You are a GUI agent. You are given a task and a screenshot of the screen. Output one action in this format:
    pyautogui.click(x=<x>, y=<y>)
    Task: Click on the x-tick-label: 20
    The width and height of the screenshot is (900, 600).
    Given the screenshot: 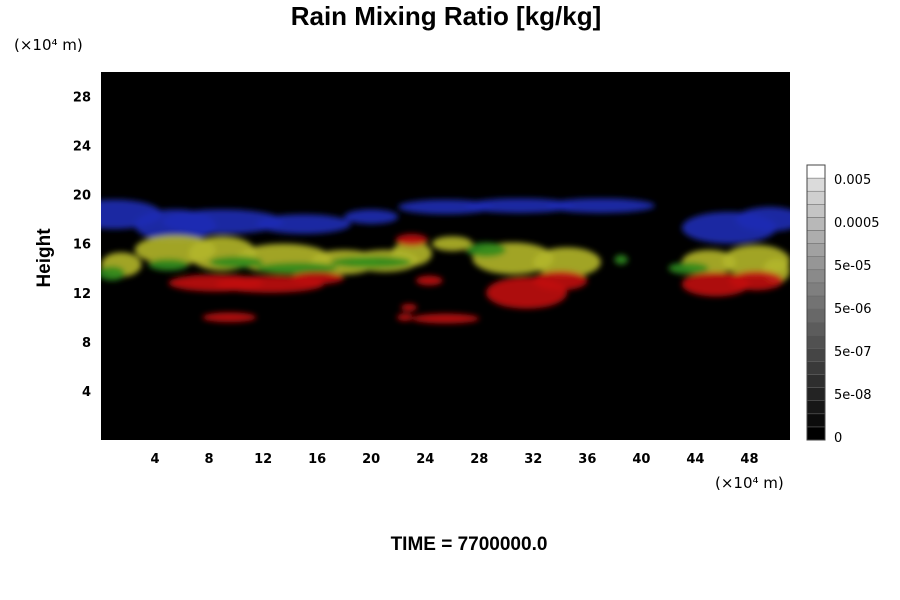 What is the action you would take?
    pyautogui.click(x=371, y=459)
    